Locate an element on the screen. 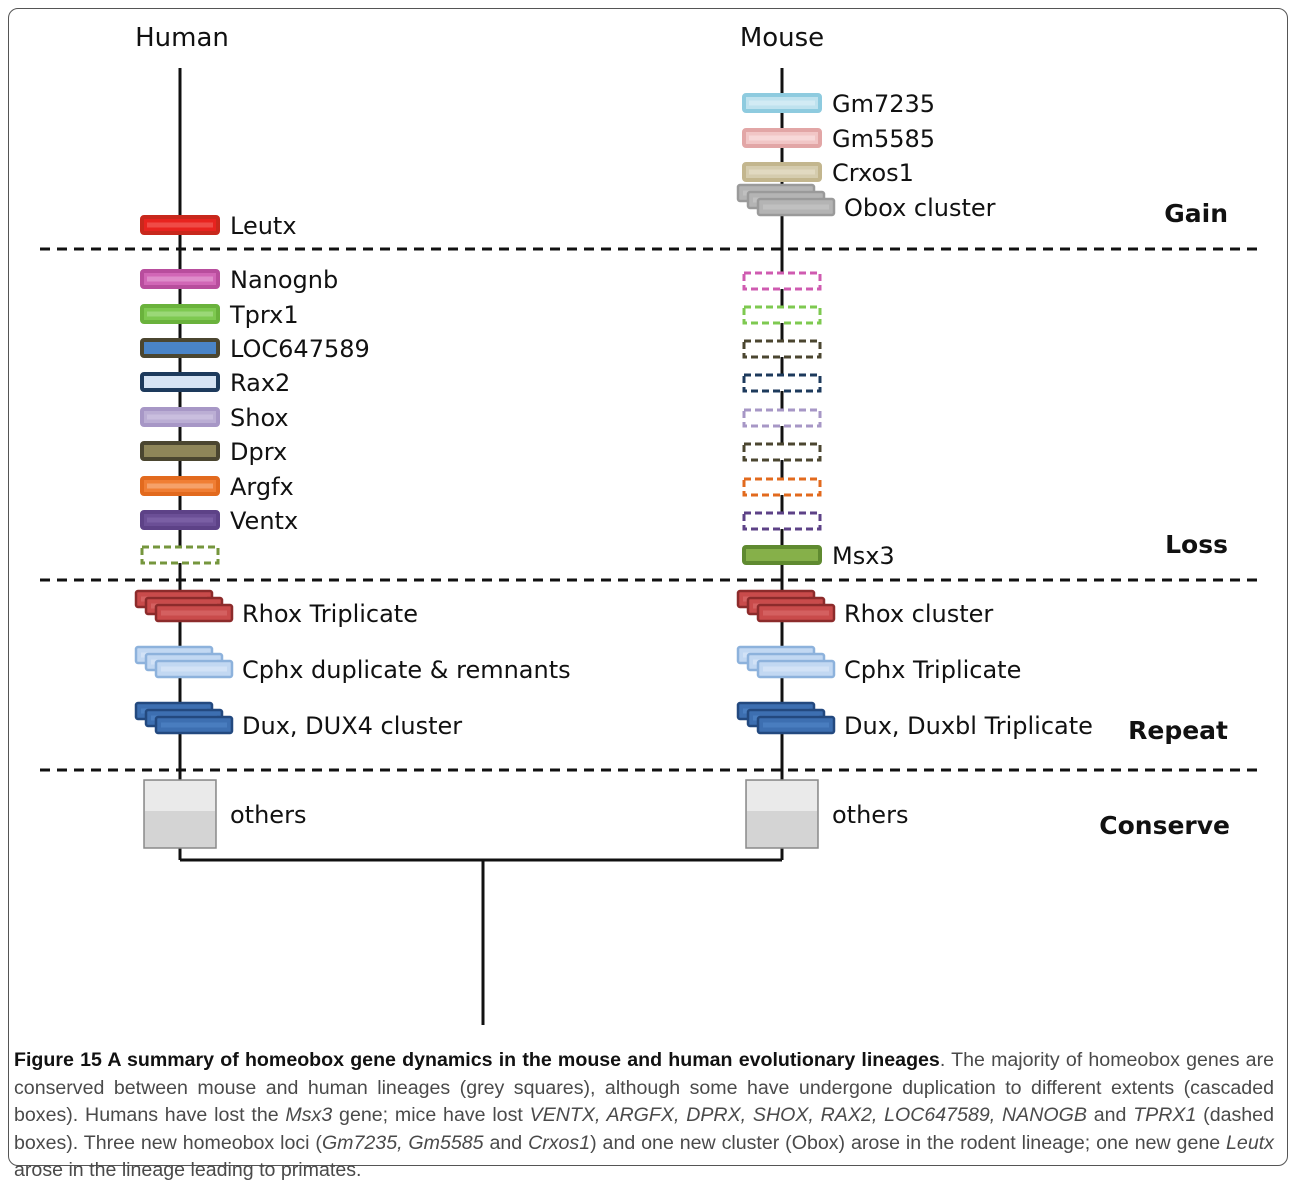 Image resolution: width=1290 pixels, height=1185 pixels. section-label-repeat: Repeat is located at coordinates (1178, 730).